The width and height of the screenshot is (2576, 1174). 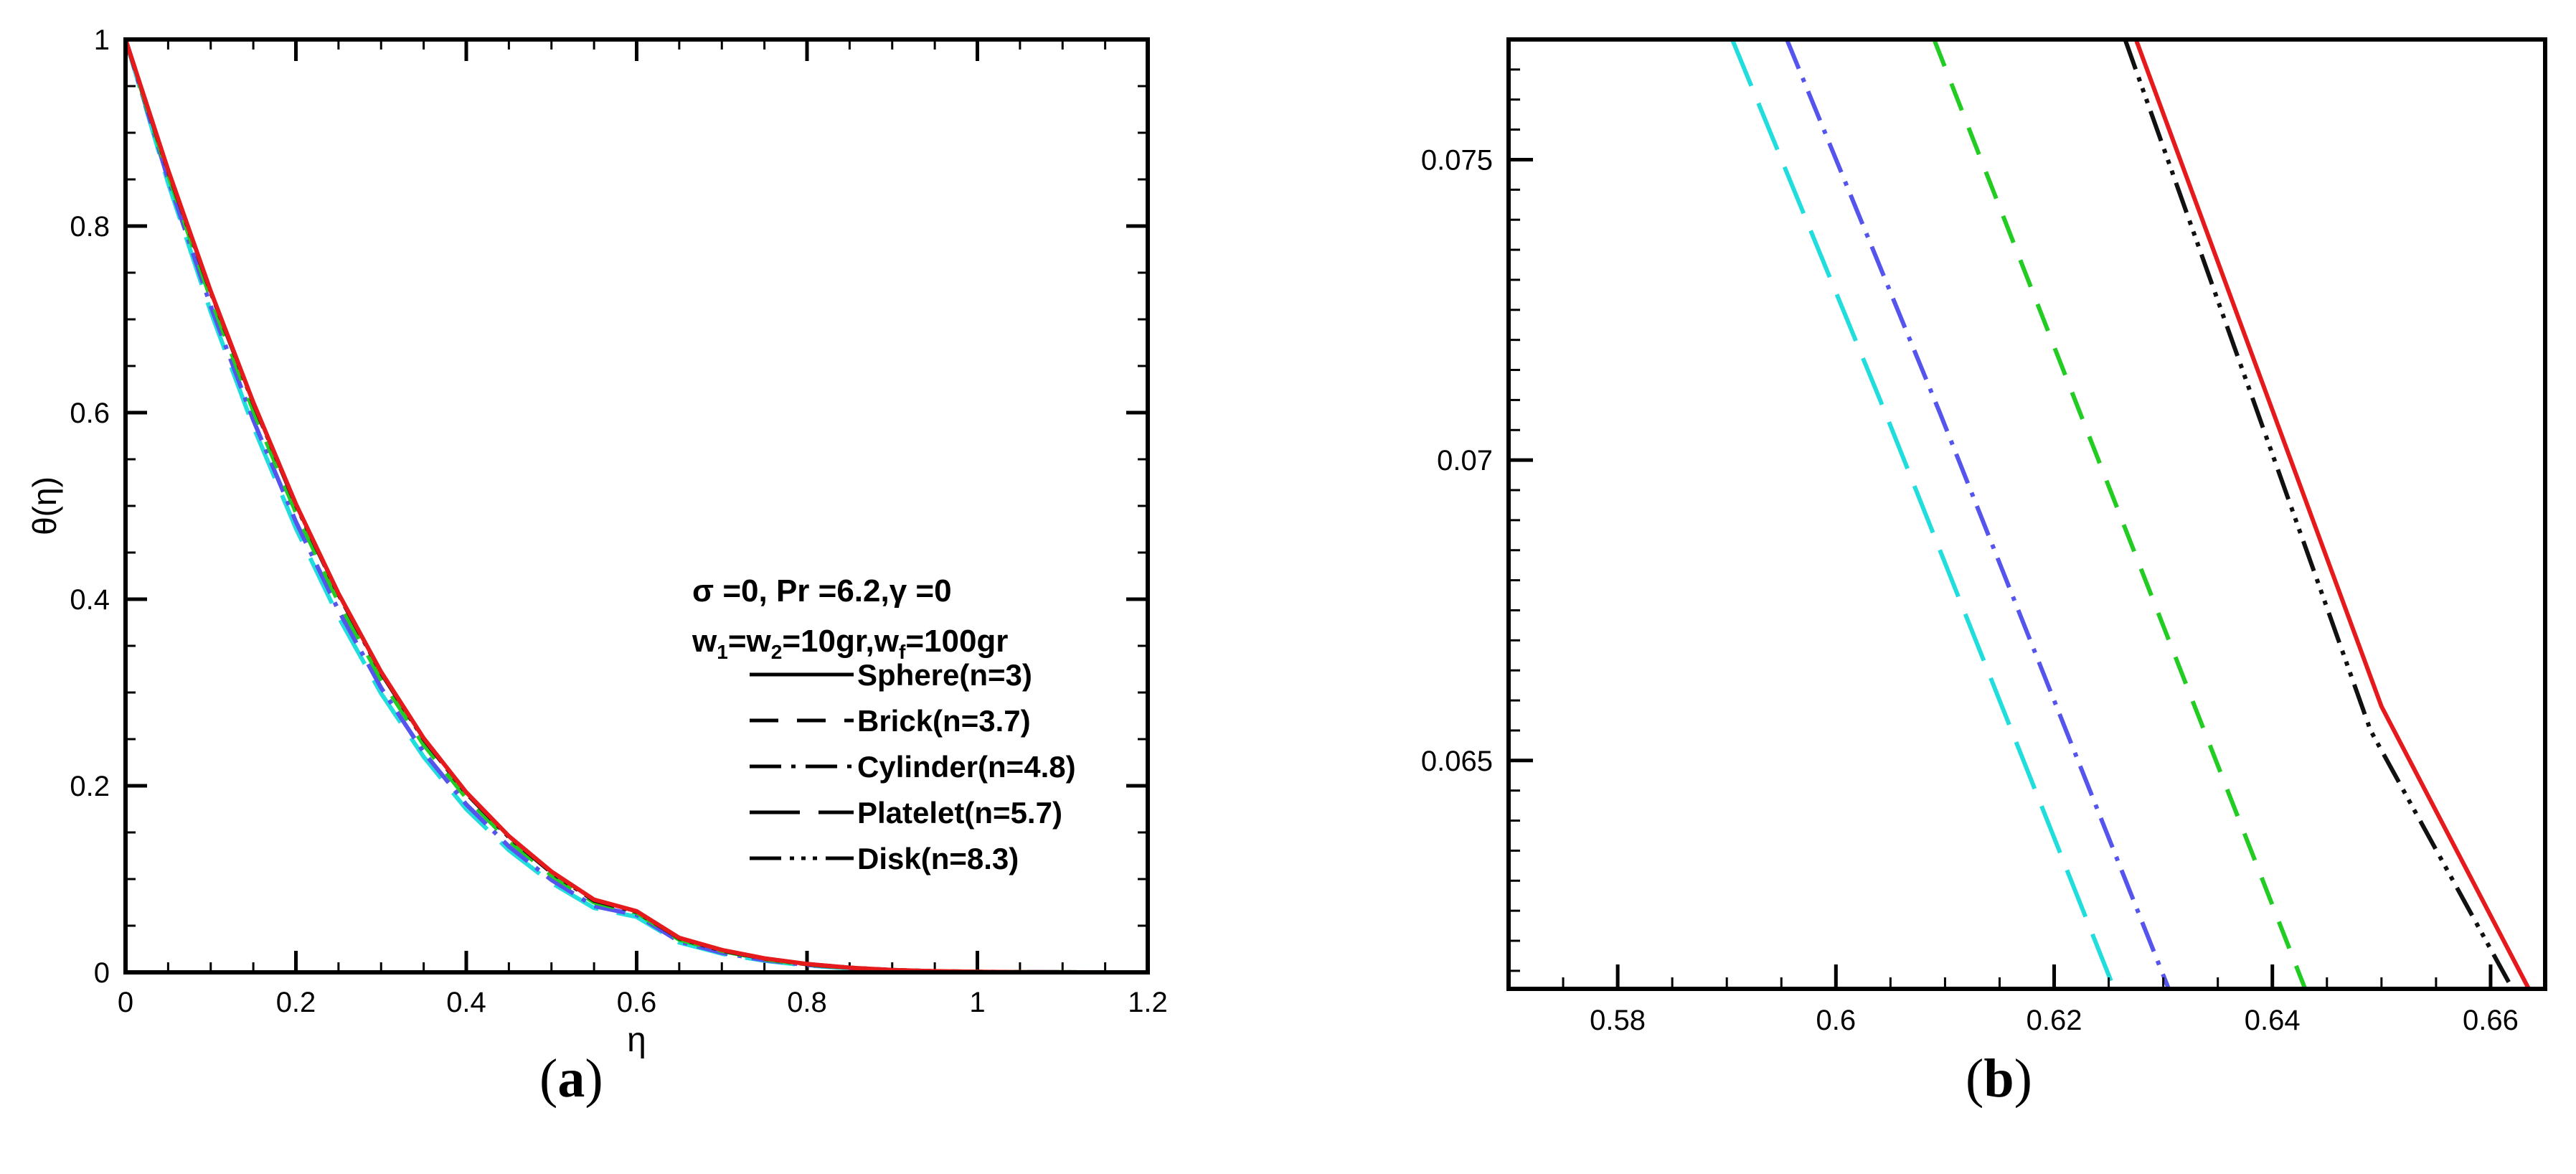 I want to click on x-axis-label: η, so click(x=636, y=1040).